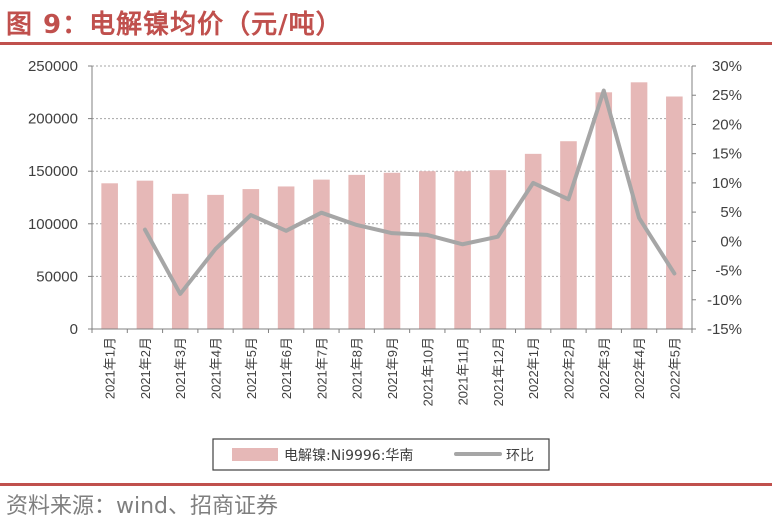 The image size is (772, 522). Describe the element at coordinates (53, 119) in the screenshot. I see `left-tick-label: 200000` at that location.